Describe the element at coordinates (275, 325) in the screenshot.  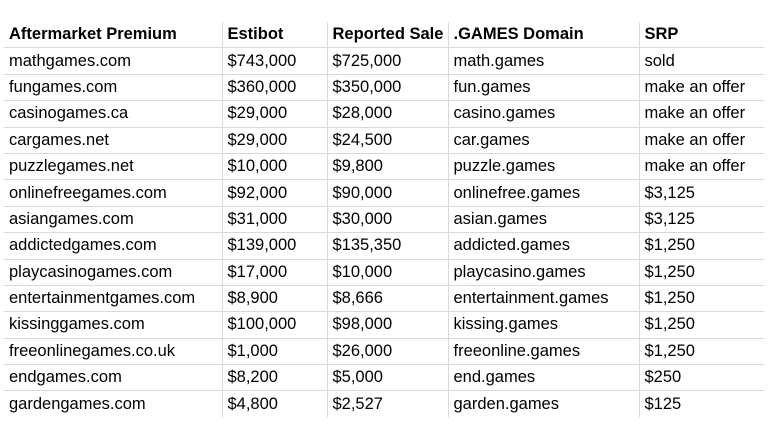
I see `cell-estibot: $100,000` at that location.